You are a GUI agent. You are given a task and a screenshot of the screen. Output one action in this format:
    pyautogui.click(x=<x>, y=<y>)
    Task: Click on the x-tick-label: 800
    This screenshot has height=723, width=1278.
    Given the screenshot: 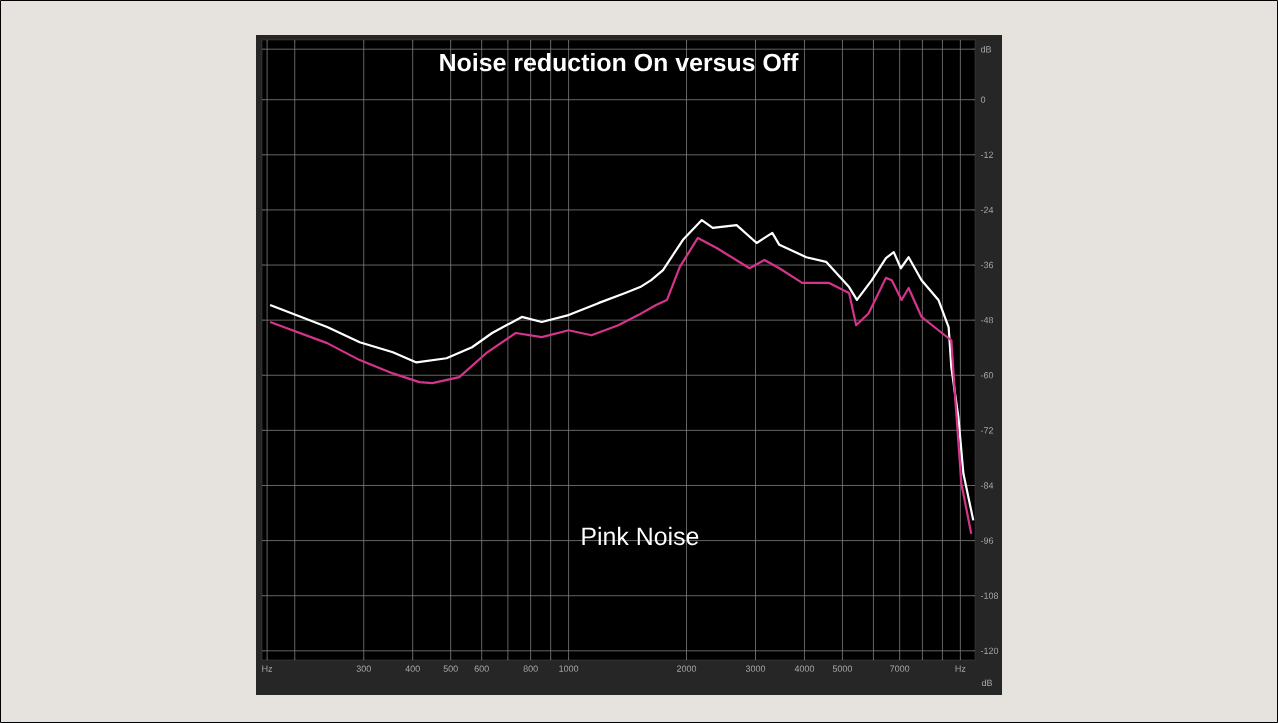 What is the action you would take?
    pyautogui.click(x=530, y=668)
    